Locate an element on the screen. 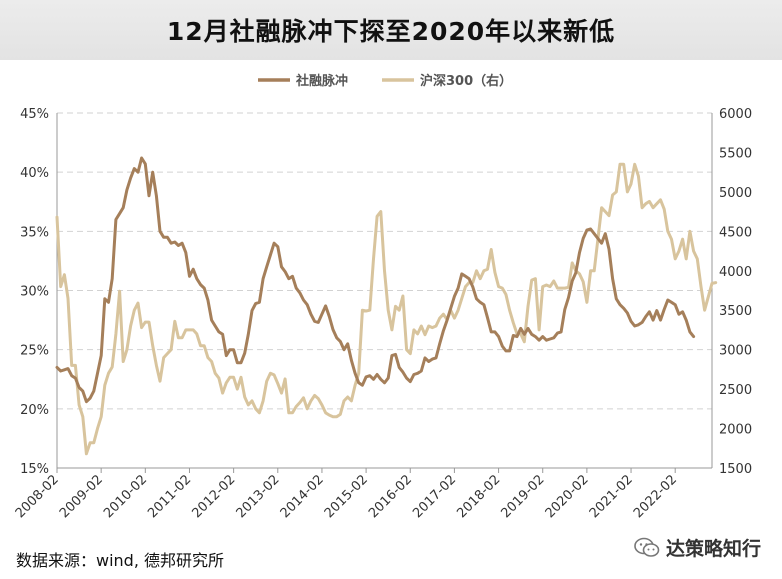 This screenshot has width=782, height=579. x-tick-label: 2019-02 is located at coordinates (523, 496).